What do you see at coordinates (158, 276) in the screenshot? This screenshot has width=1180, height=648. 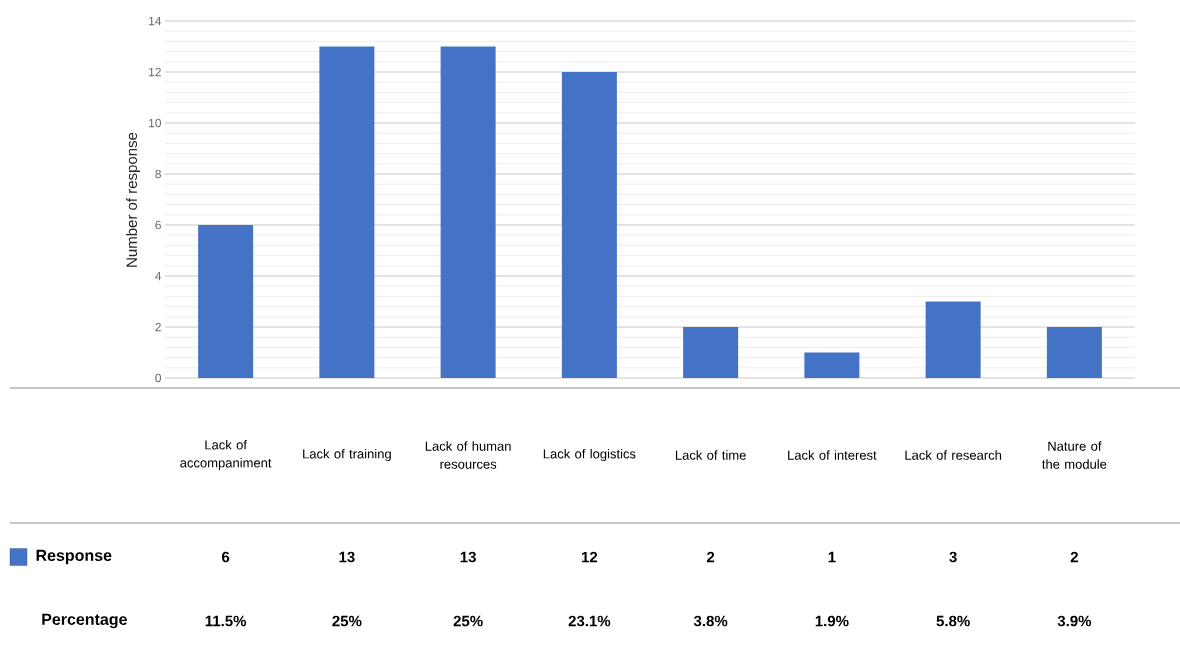 I see `y-tick-label: 4` at bounding box center [158, 276].